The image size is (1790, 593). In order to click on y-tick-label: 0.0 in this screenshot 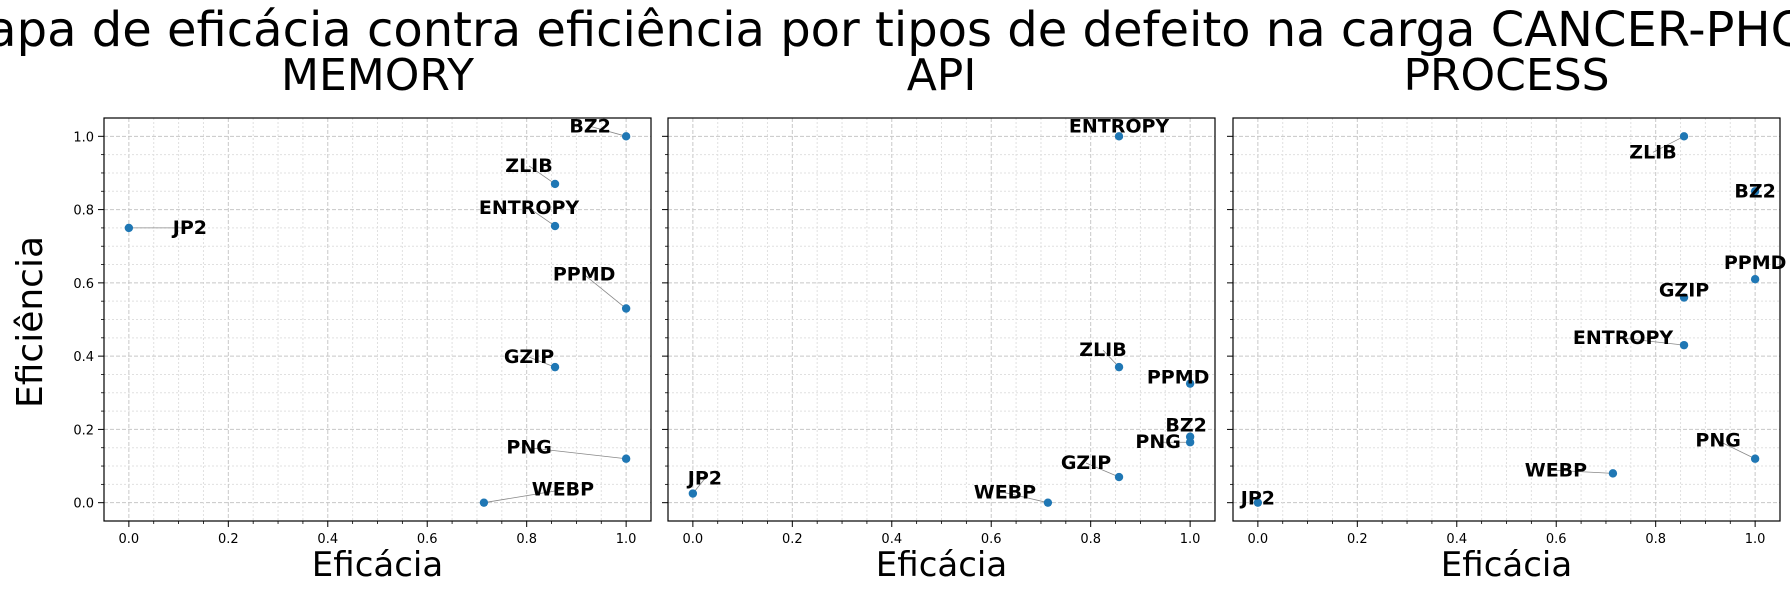, I will do `click(83, 504)`.